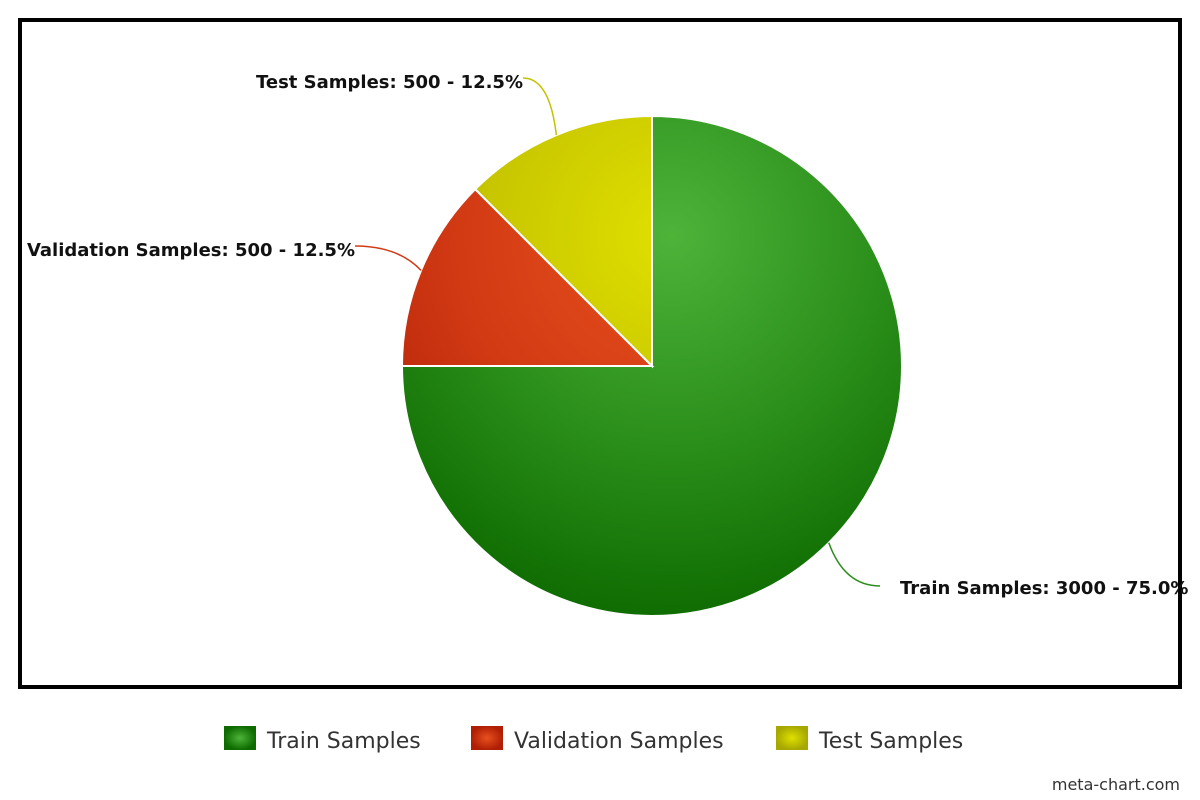 The height and width of the screenshot is (800, 1200). I want to click on pie-slice-test, so click(563, 241).